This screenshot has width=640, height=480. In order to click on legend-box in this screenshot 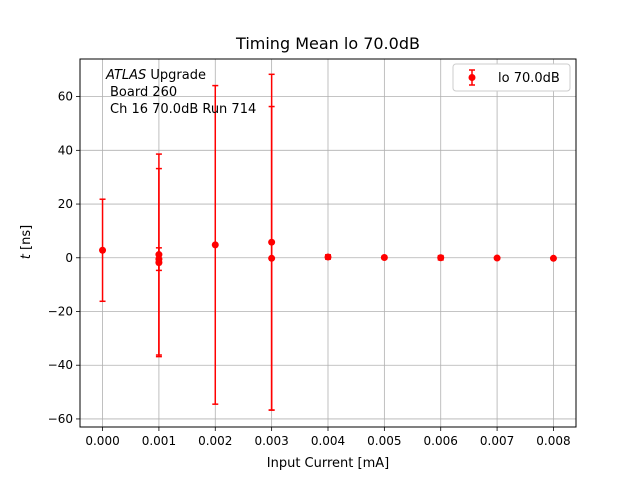, I will do `click(511, 77)`.